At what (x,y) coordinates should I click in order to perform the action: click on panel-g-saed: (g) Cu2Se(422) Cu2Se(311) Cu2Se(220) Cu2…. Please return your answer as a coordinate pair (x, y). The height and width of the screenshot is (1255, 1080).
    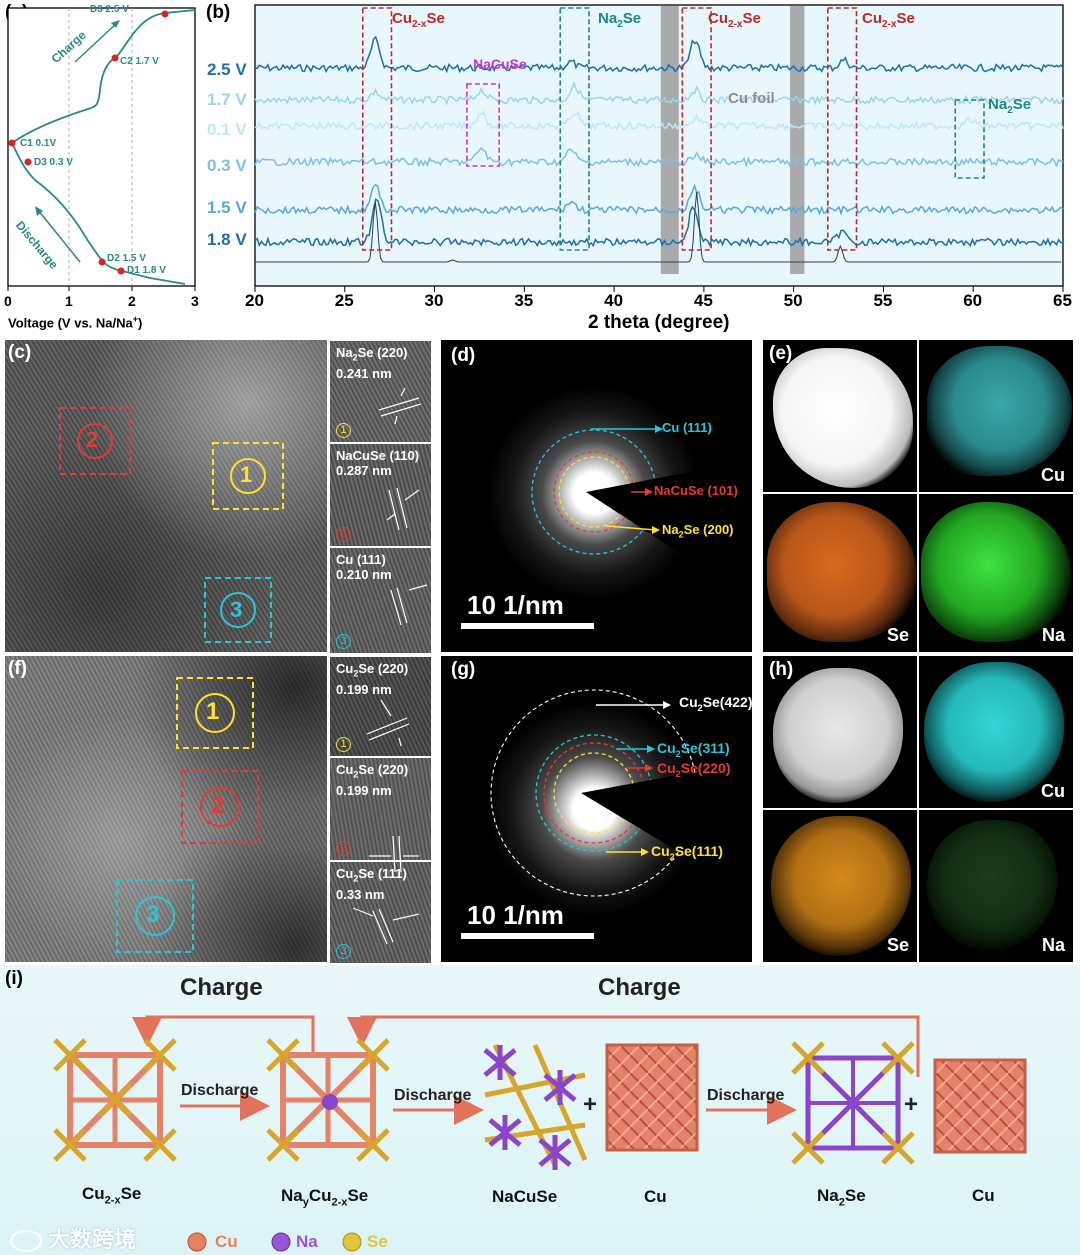
    Looking at the image, I should click on (596, 809).